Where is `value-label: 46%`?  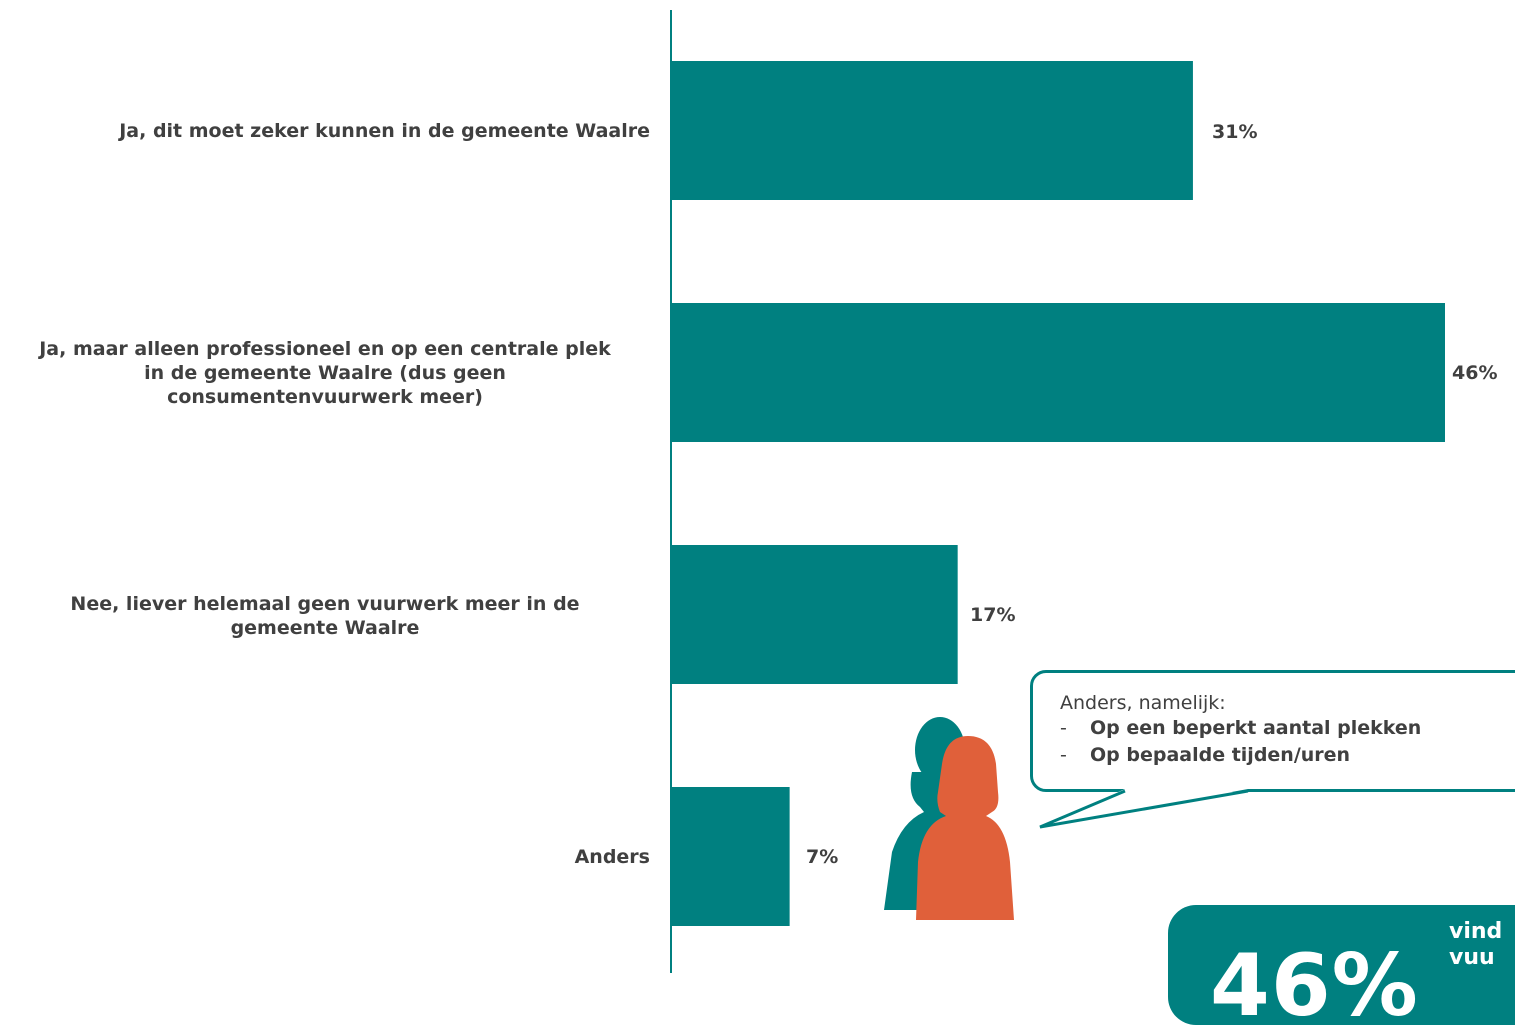 value-label: 46% is located at coordinates (1475, 373).